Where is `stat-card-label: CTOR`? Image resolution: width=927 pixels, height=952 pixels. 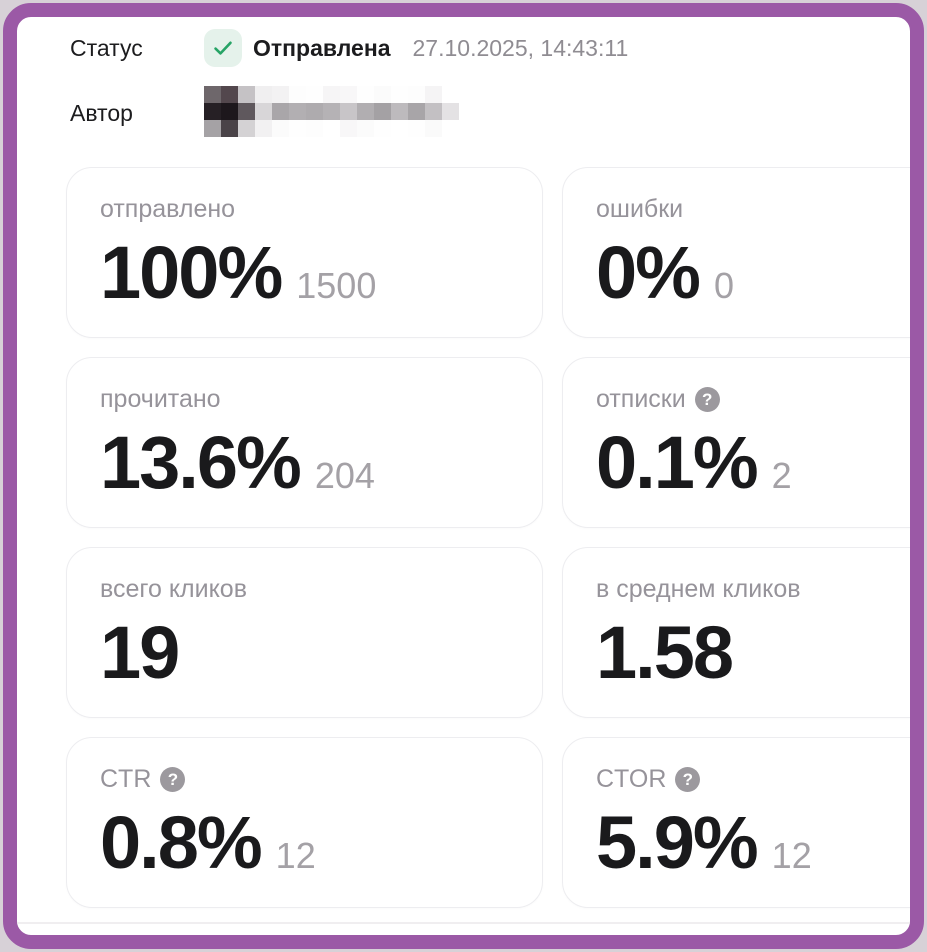 stat-card-label: CTOR is located at coordinates (631, 779).